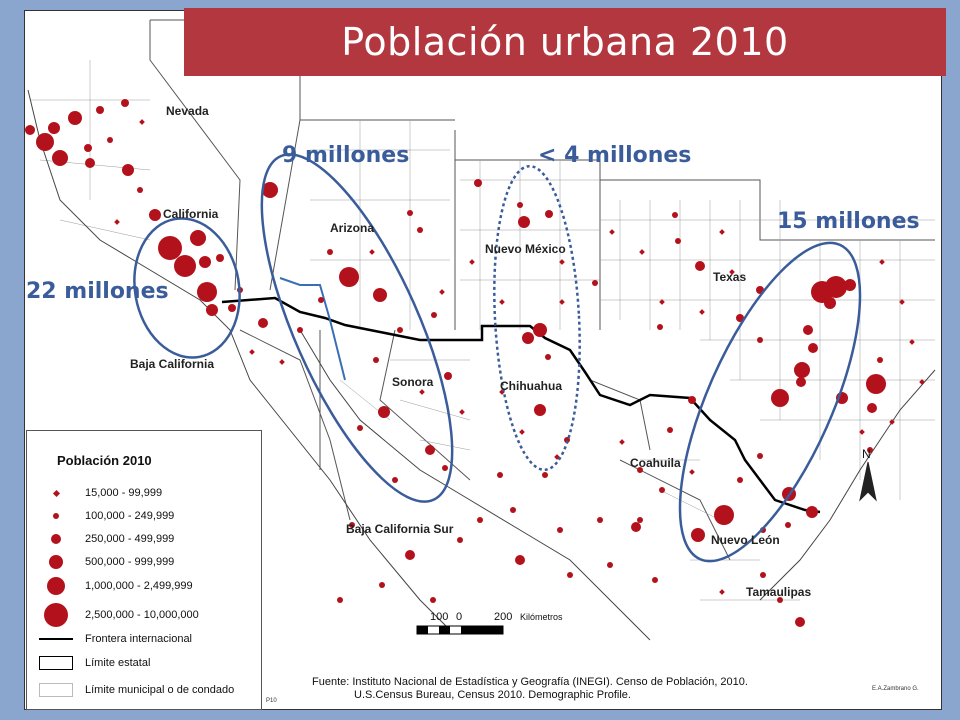 The height and width of the screenshot is (720, 960). I want to click on north-arrow: N, so click(868, 474).